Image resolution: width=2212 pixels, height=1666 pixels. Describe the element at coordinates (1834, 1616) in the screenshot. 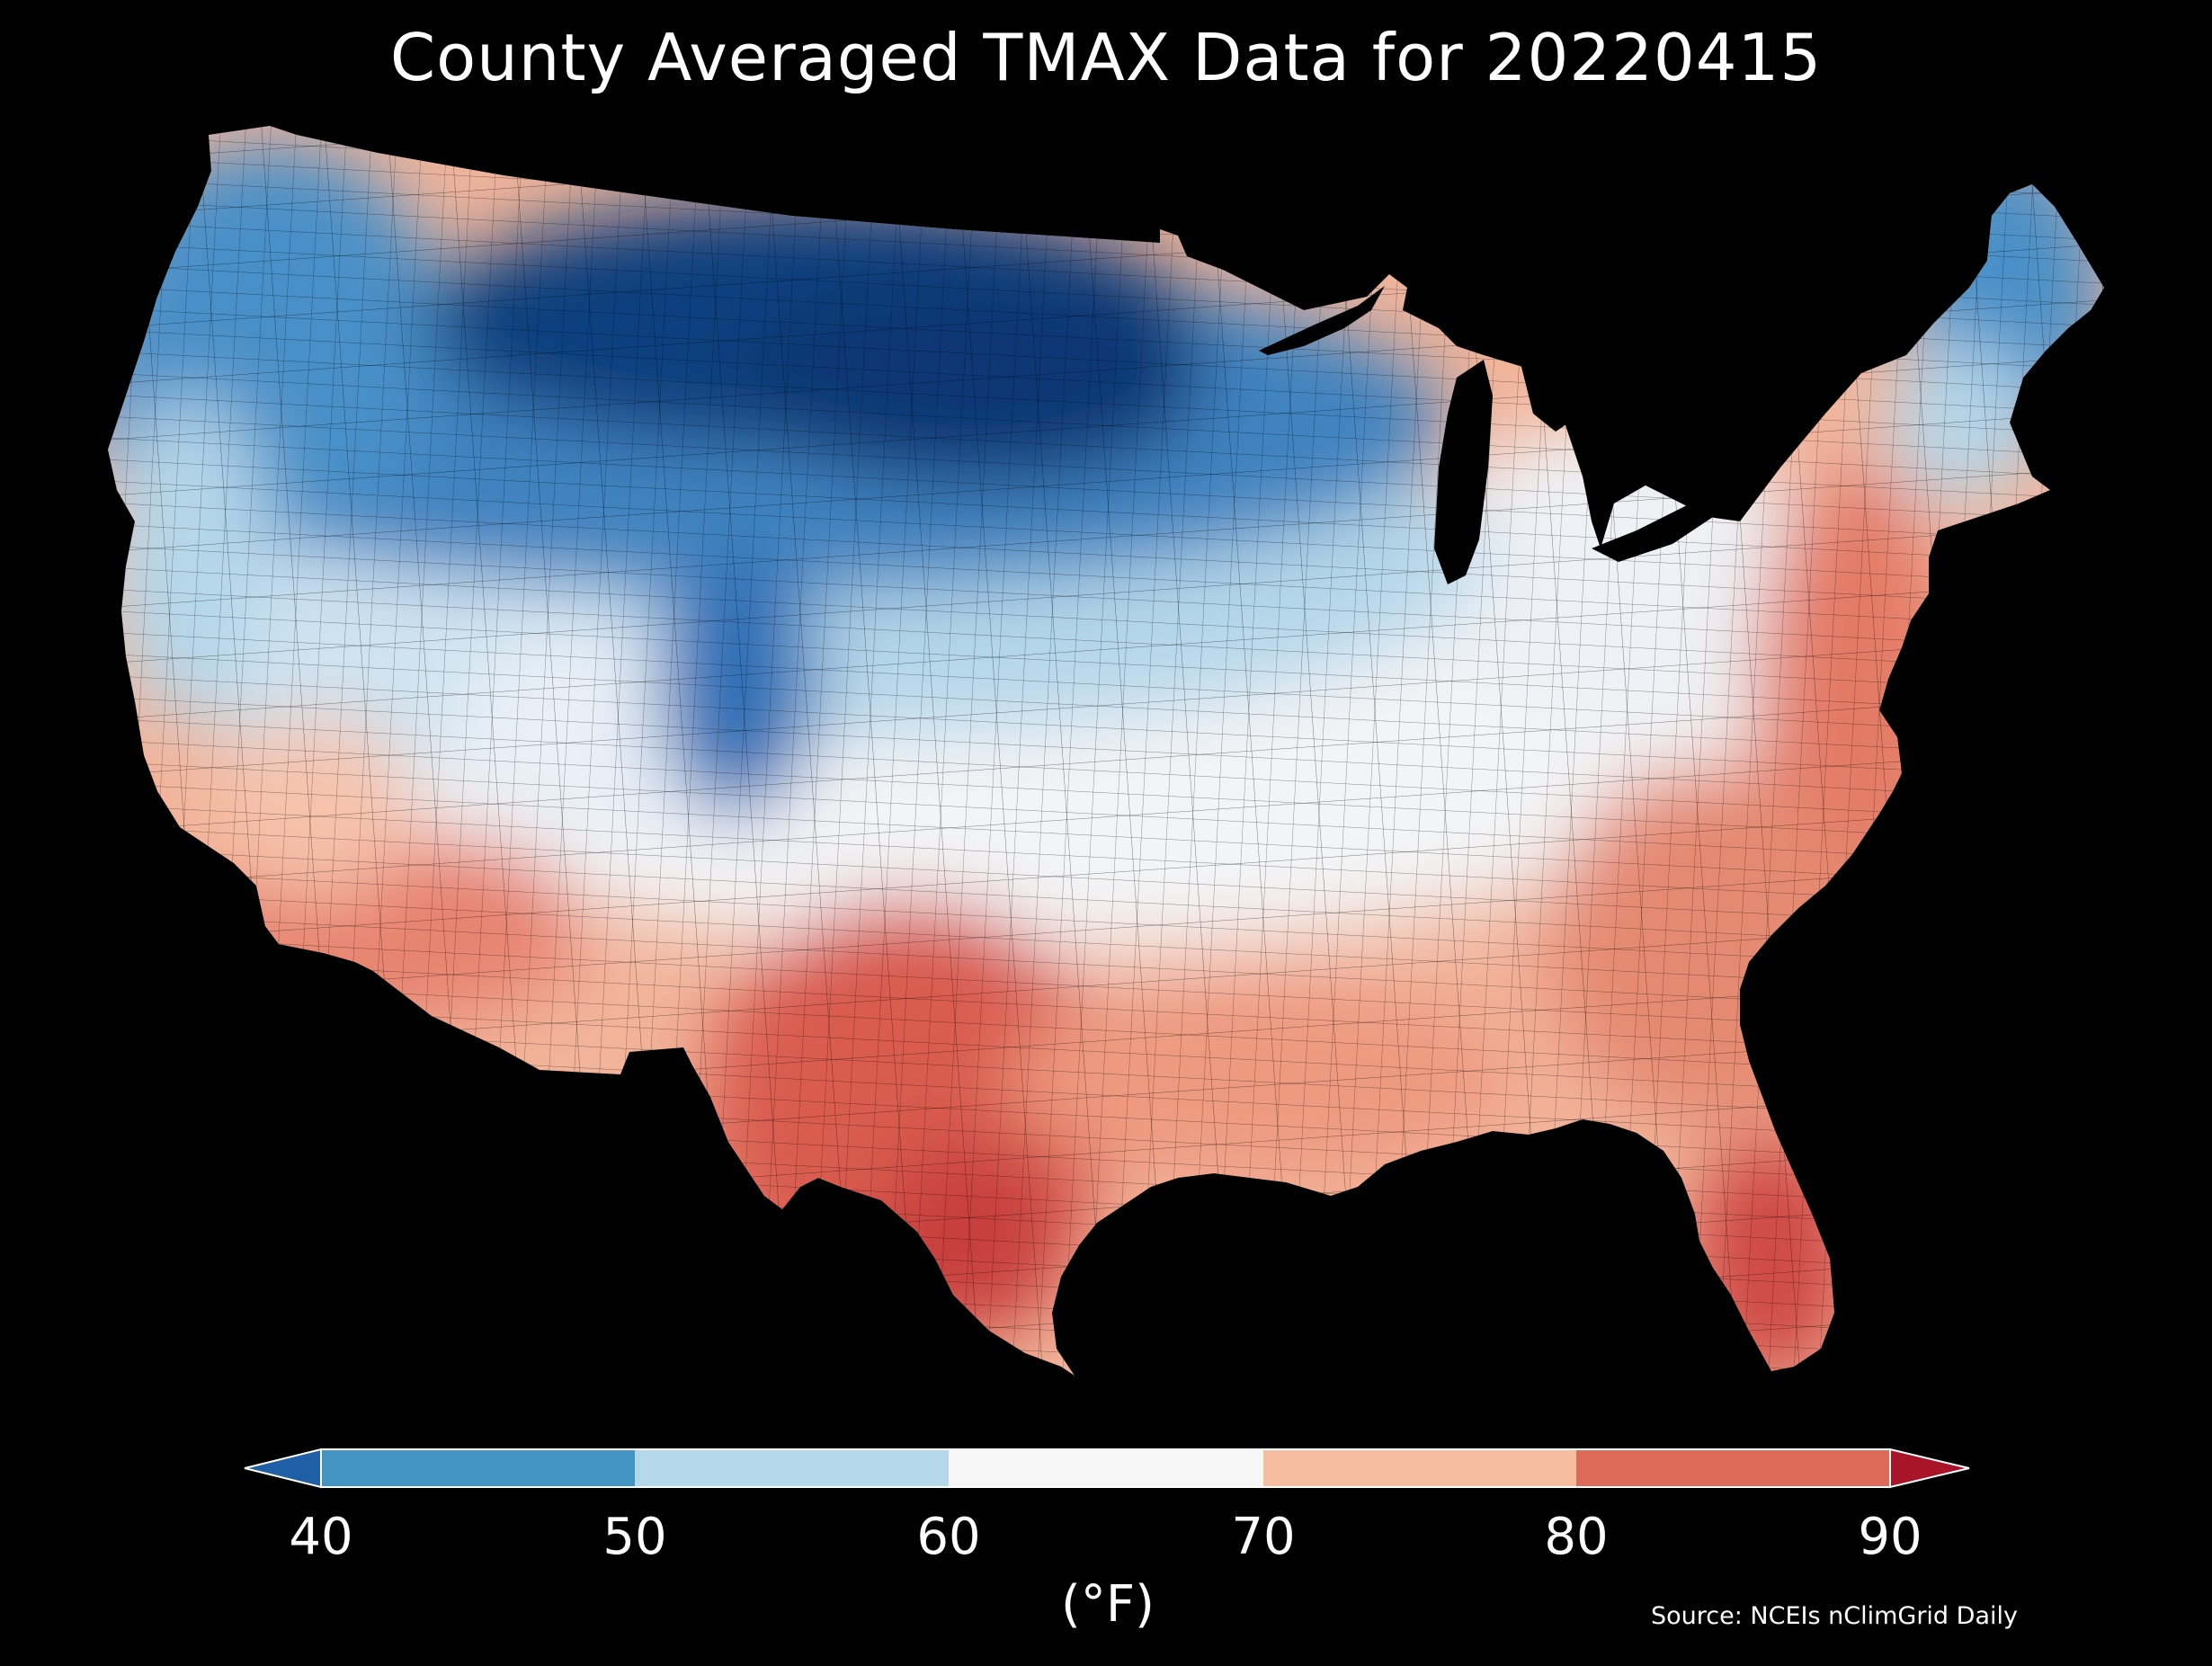

I see `source-credit: Source: NCEIs nClimGrid Daily` at that location.